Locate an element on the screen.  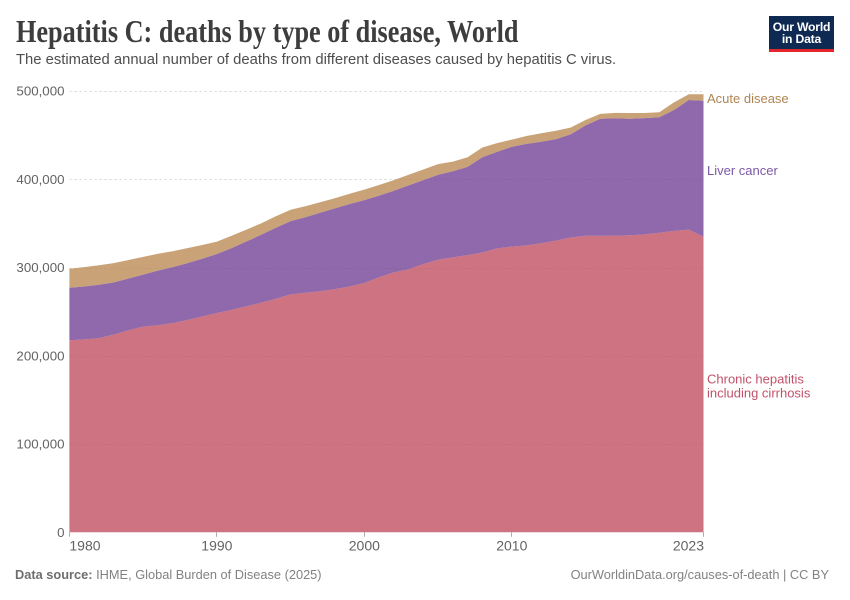
svg-text: 300,000 is located at coordinates (40, 267).